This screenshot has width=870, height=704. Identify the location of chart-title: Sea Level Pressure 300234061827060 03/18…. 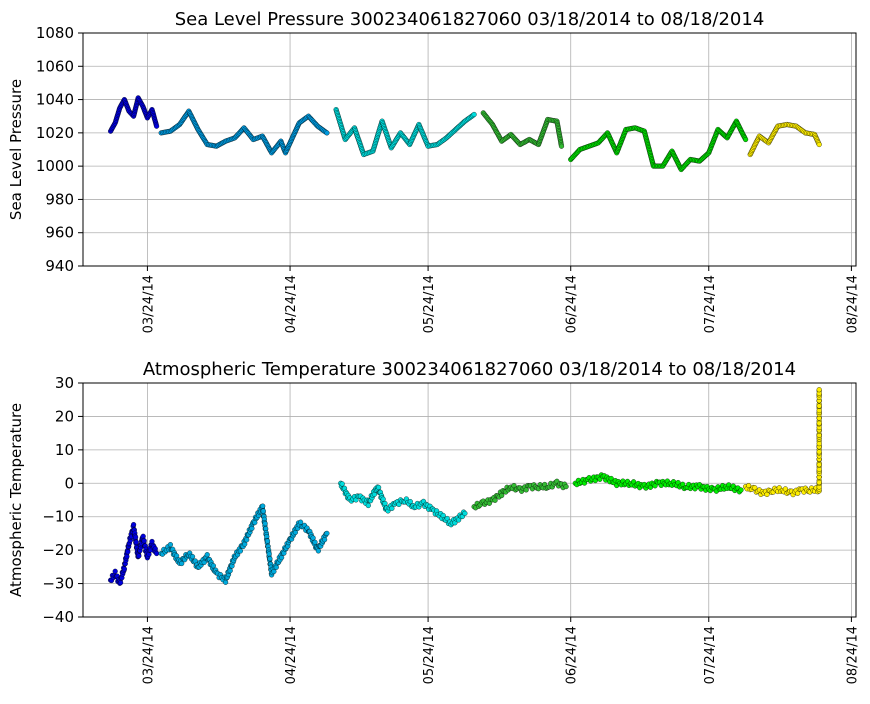
(470, 19).